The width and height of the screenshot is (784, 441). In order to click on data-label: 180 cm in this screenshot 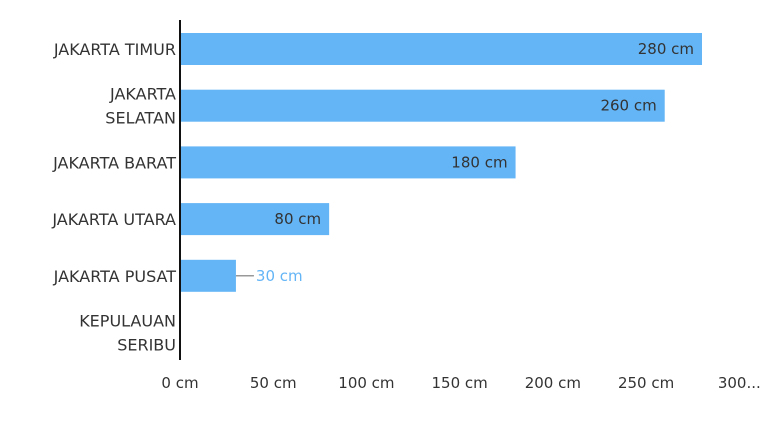, I will do `click(479, 162)`.